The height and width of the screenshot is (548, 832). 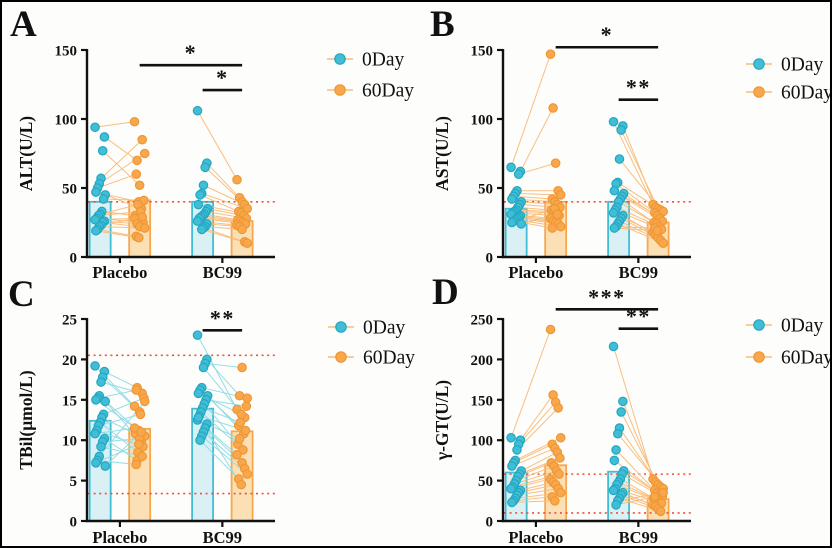 What do you see at coordinates (442, 153) in the screenshot?
I see `y-axis-label: AST(U/L)` at bounding box center [442, 153].